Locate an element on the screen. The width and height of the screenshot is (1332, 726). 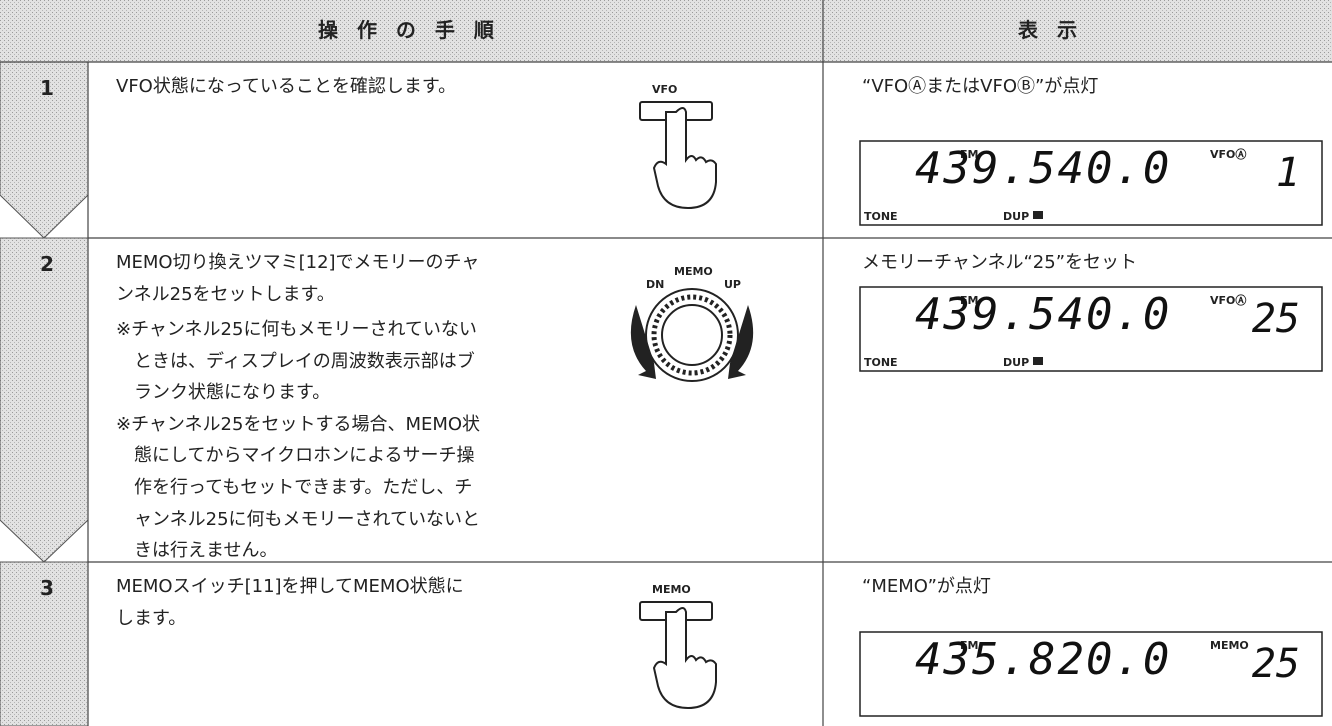
step-note: ※チャンネル25に何もメモリーされていない is located at coordinates (296, 329).